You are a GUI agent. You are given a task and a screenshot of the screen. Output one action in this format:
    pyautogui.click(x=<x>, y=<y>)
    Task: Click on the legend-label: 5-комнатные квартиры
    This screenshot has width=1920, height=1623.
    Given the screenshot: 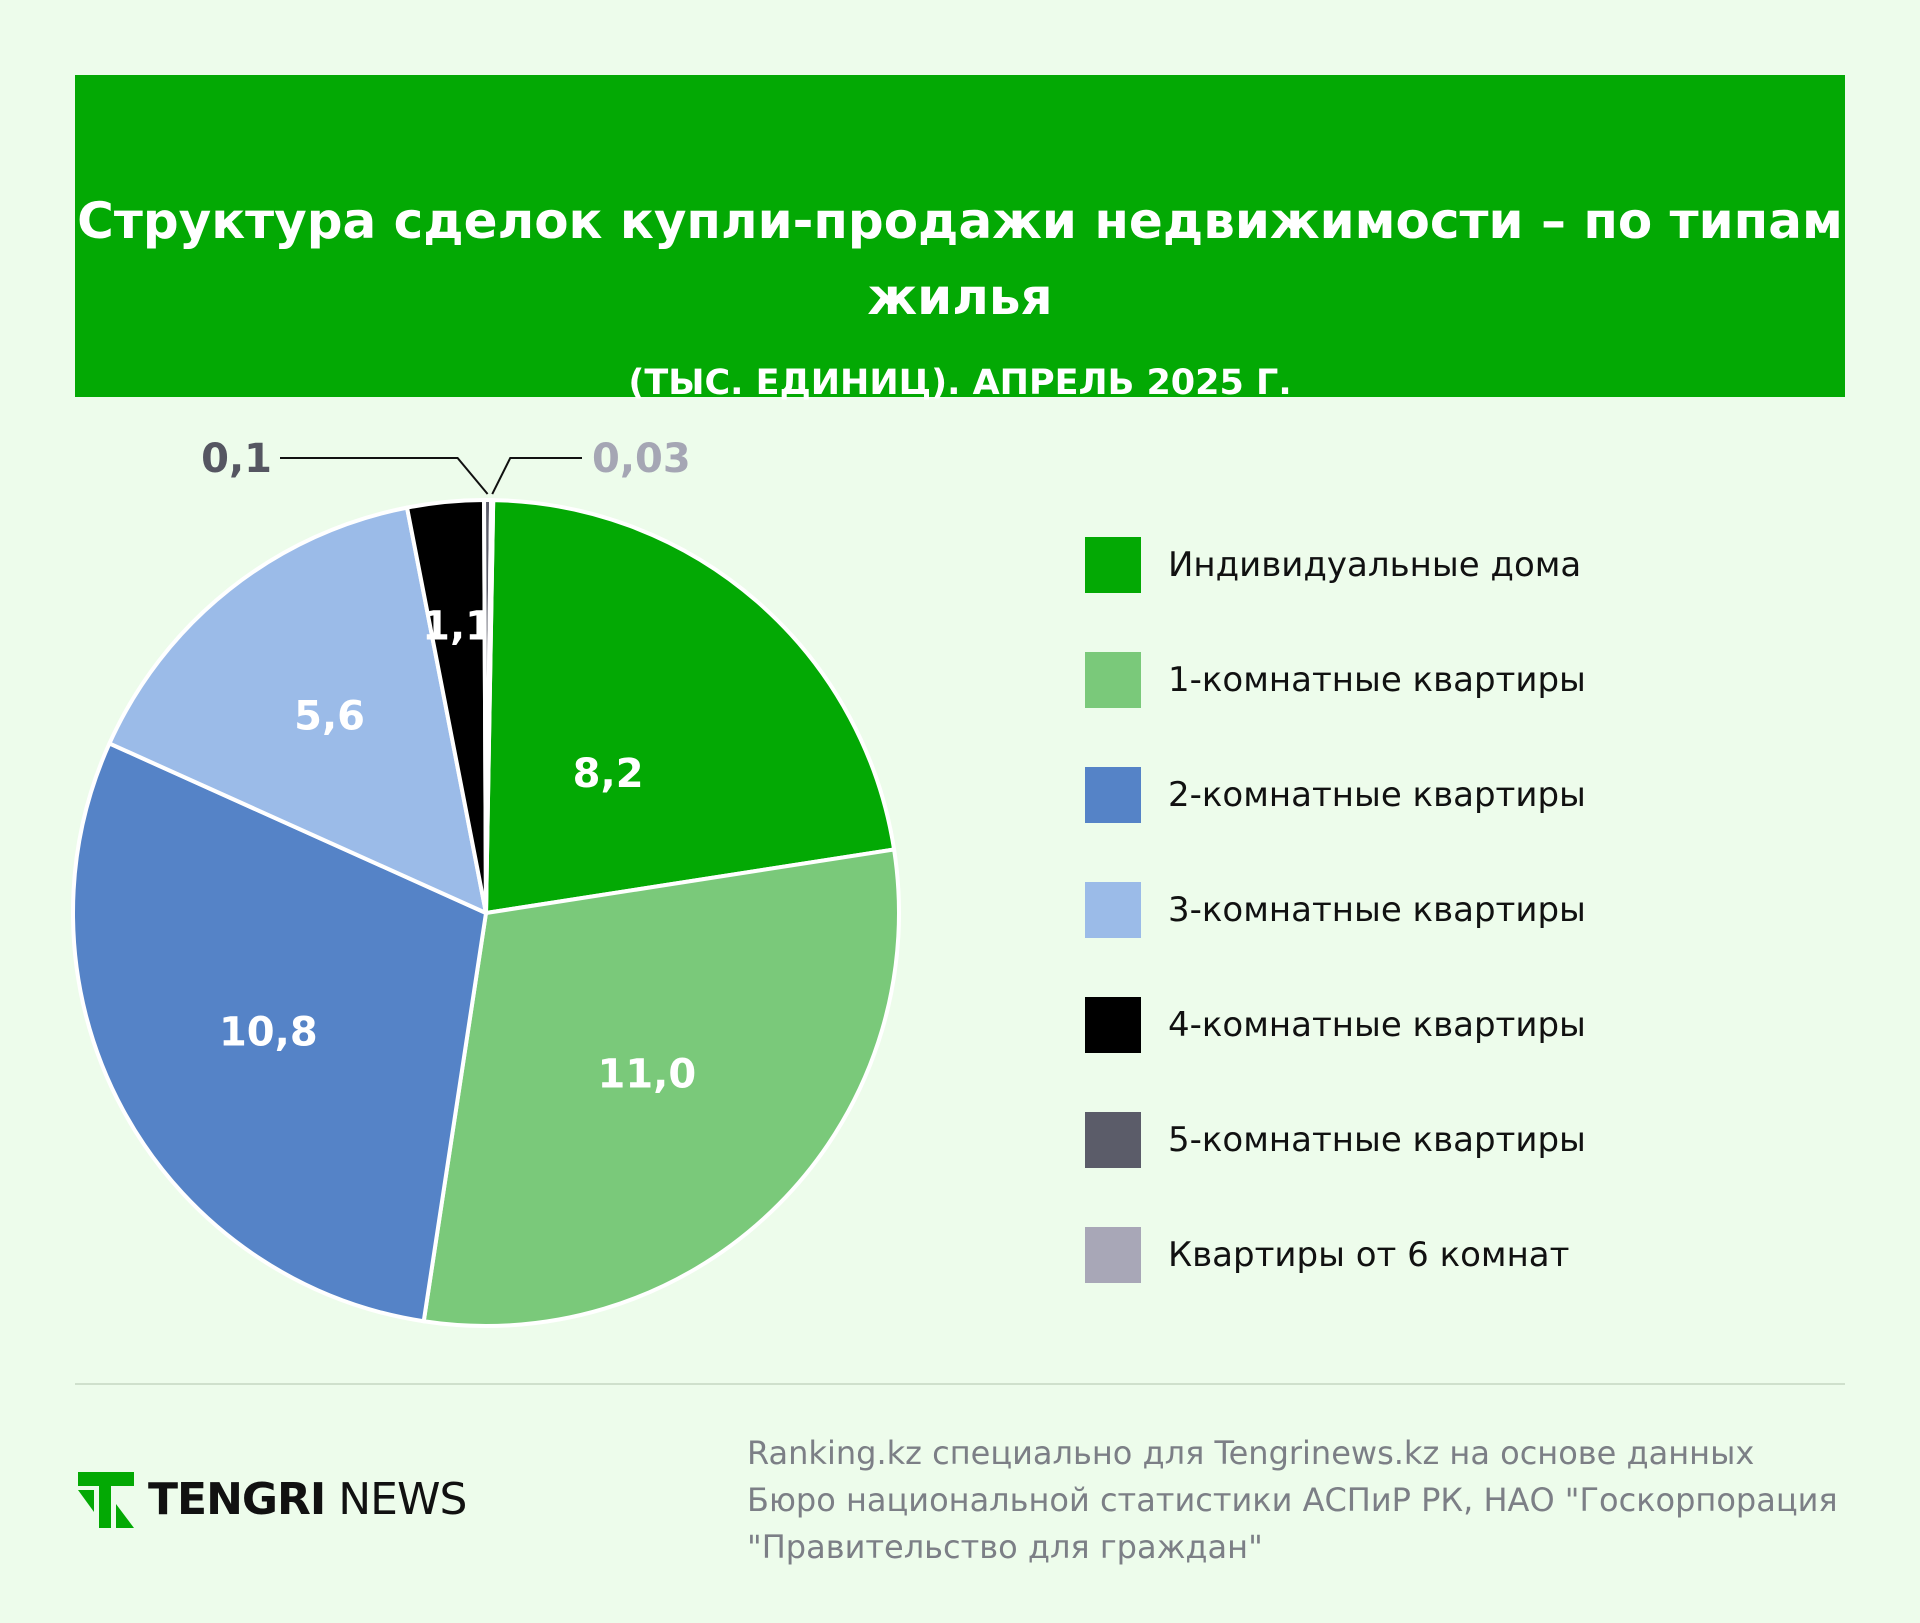 What is the action you would take?
    pyautogui.click(x=1377, y=1139)
    